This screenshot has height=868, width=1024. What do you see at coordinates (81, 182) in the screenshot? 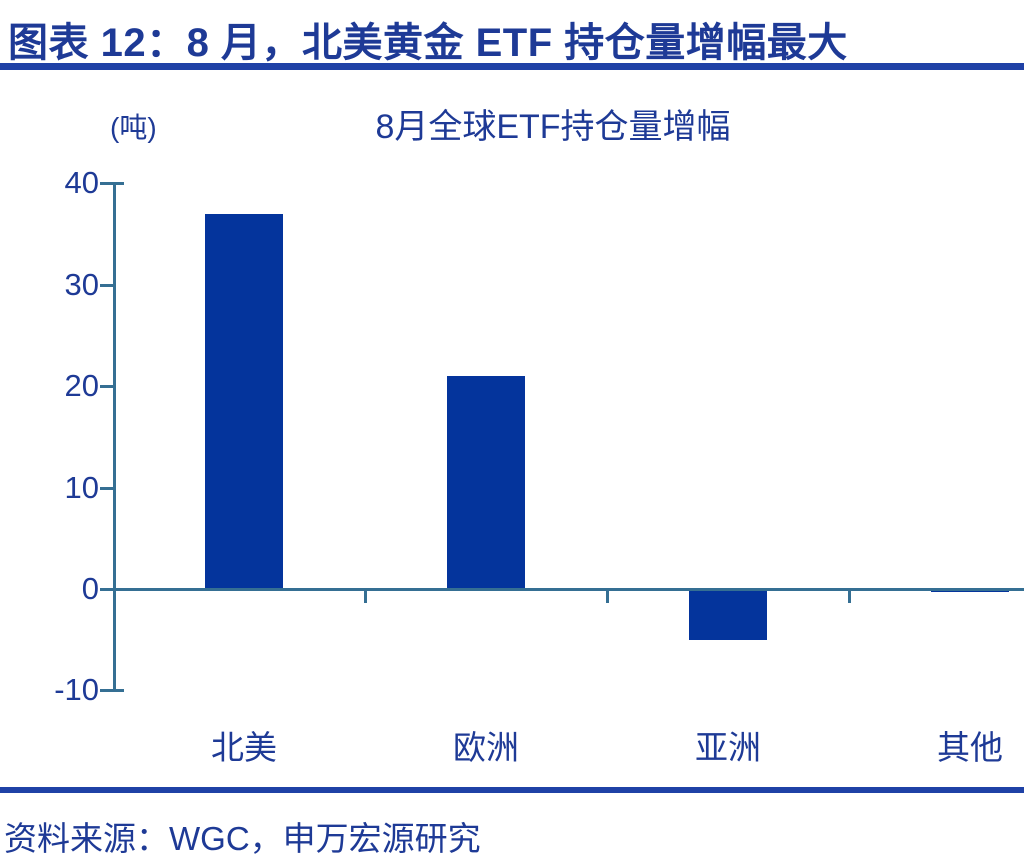
I see `y-axis-tick-label: 40` at bounding box center [81, 182].